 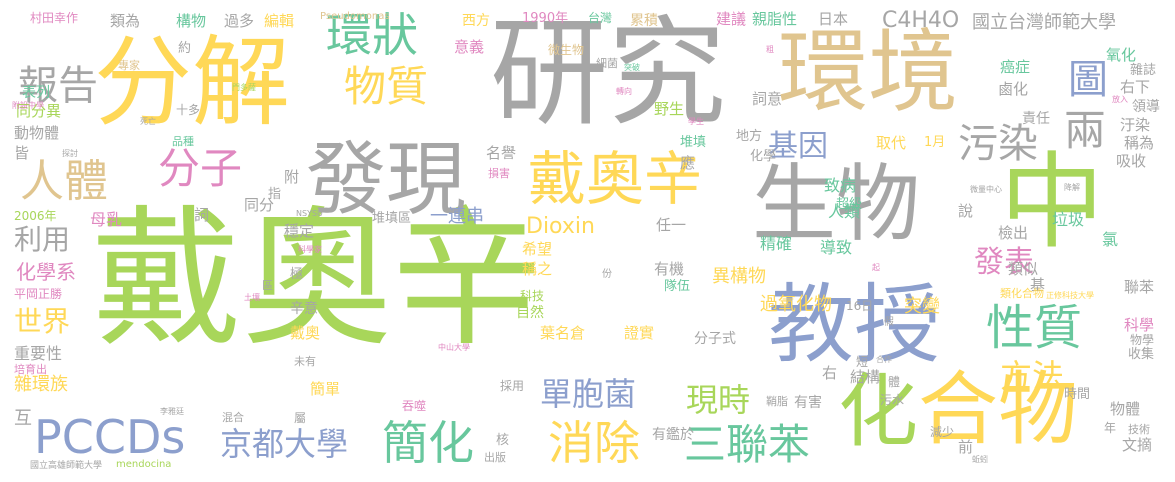 I want to click on word-dioxin: Dioxin, so click(x=560, y=226).